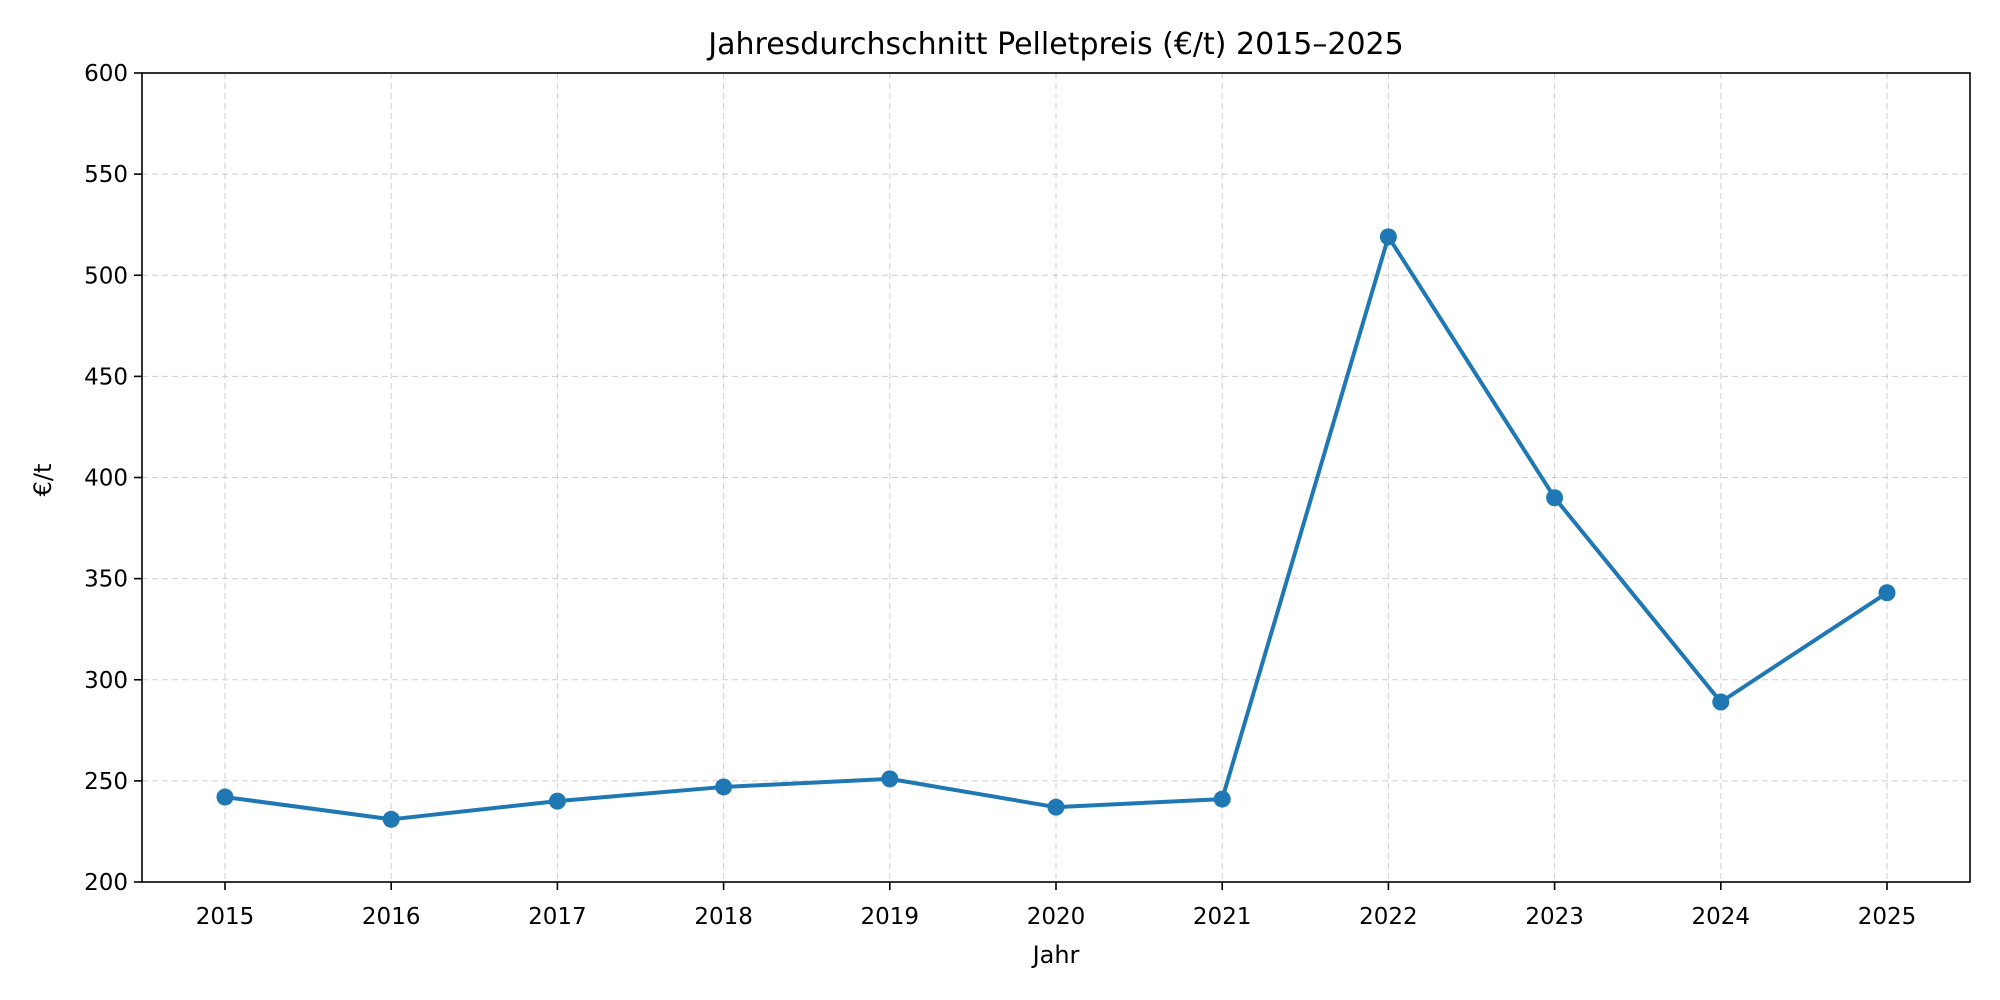  What do you see at coordinates (557, 917) in the screenshot?
I see `x-tick-label: 2017` at bounding box center [557, 917].